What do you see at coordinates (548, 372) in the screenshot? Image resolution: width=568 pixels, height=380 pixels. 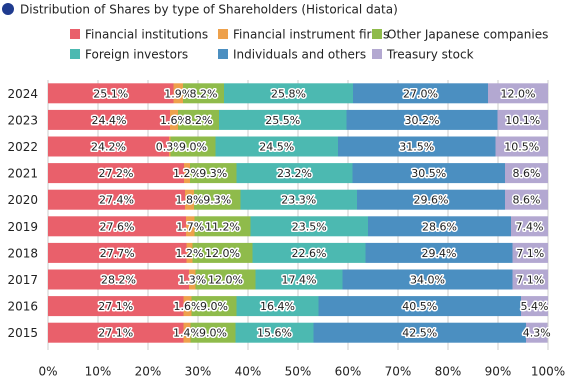 I see `x-tick-label: 100%` at bounding box center [548, 372].